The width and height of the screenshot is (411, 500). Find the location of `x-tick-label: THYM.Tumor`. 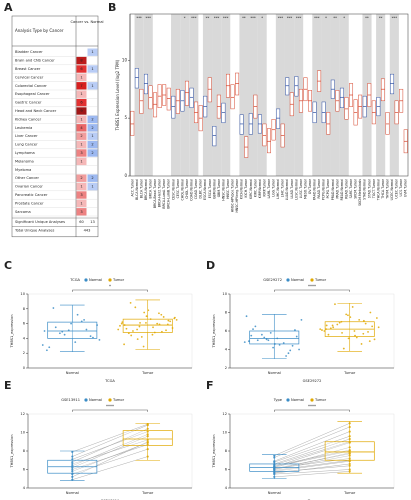

x-tick-label: THYM.Tumor is located at coordinates (387, 189).